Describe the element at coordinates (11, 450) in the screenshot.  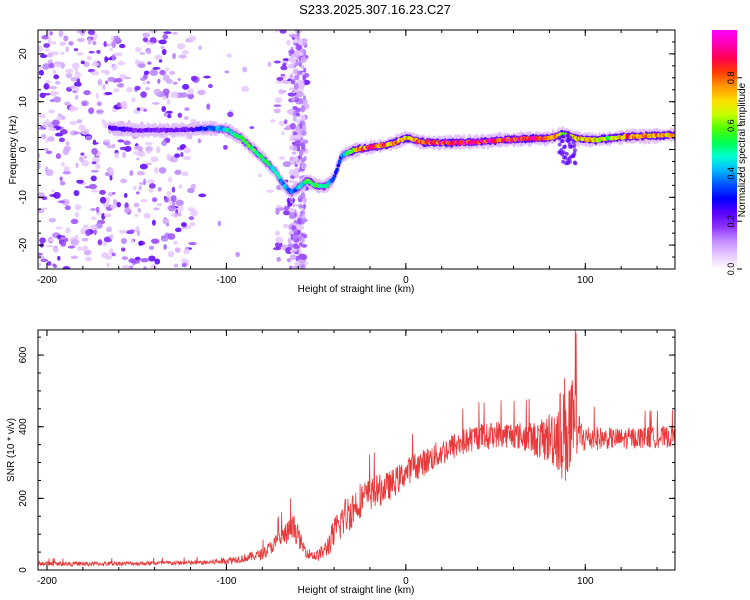
I see `snr-ylabel: SNR (10 * v/v)` at that location.